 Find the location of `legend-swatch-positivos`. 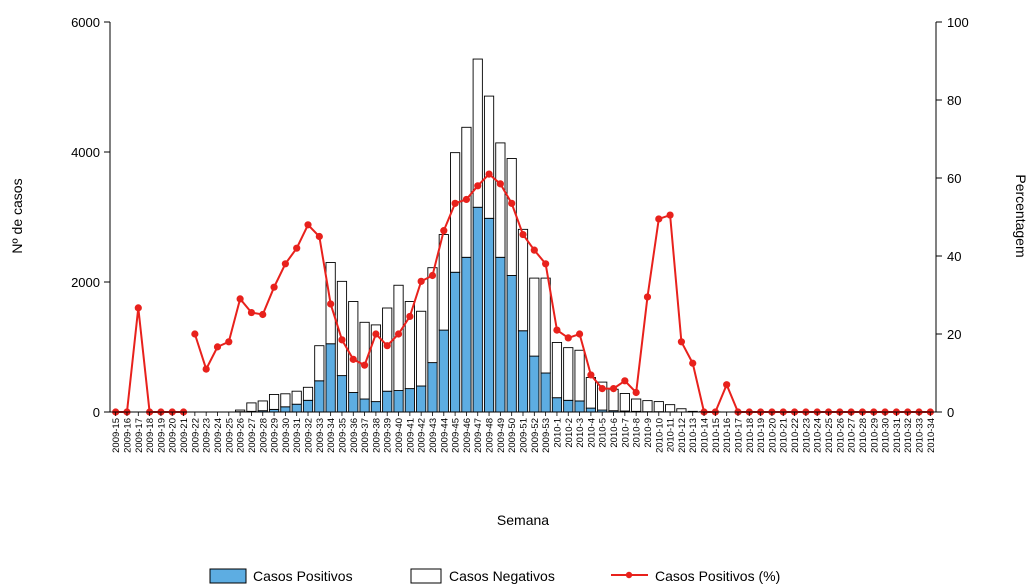

legend-swatch-positivos is located at coordinates (228, 576).